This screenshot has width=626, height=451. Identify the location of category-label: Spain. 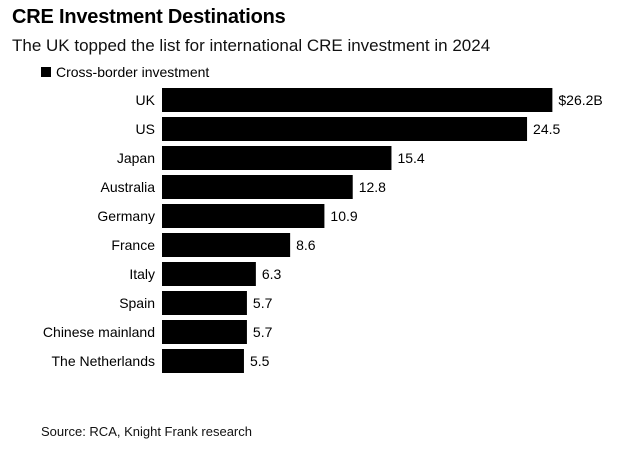
(137, 303).